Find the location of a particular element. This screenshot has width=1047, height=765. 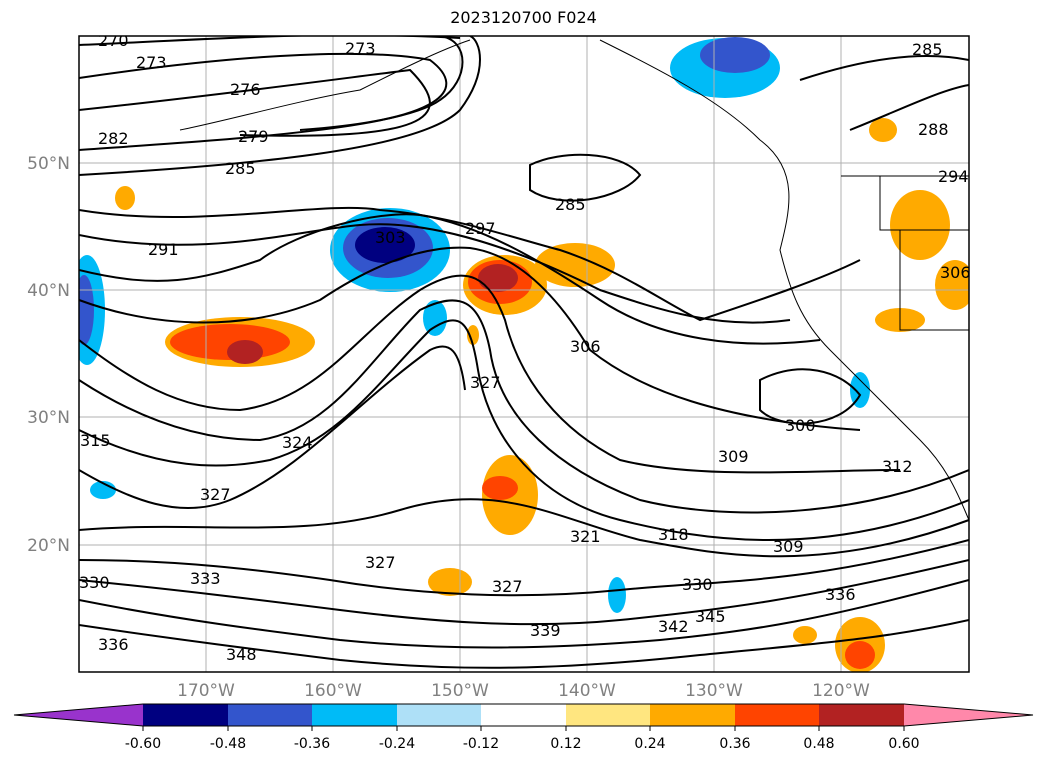

contour-label: 315 is located at coordinates (95, 440).